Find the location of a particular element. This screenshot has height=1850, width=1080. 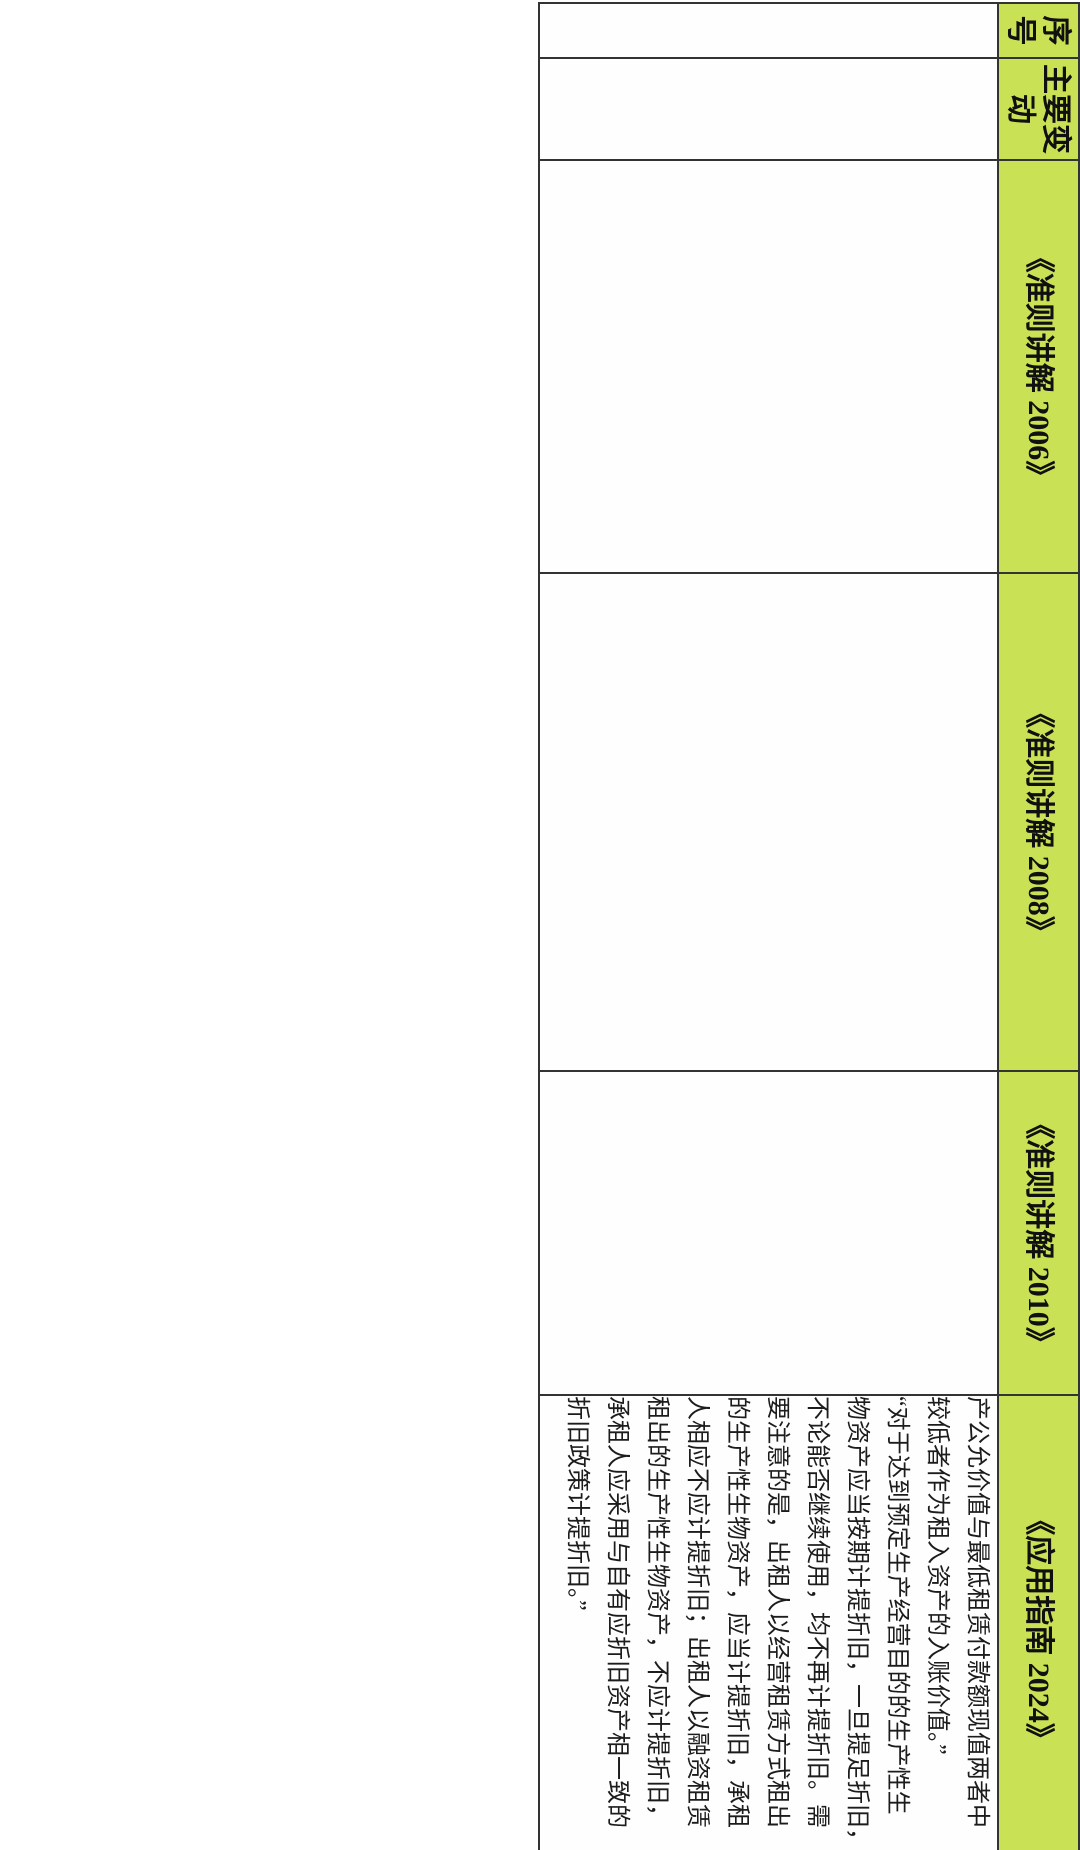

guide-2024-text-line: 不论能否继续使用，均不再计提折旧。需 is located at coordinates (817, 1612).